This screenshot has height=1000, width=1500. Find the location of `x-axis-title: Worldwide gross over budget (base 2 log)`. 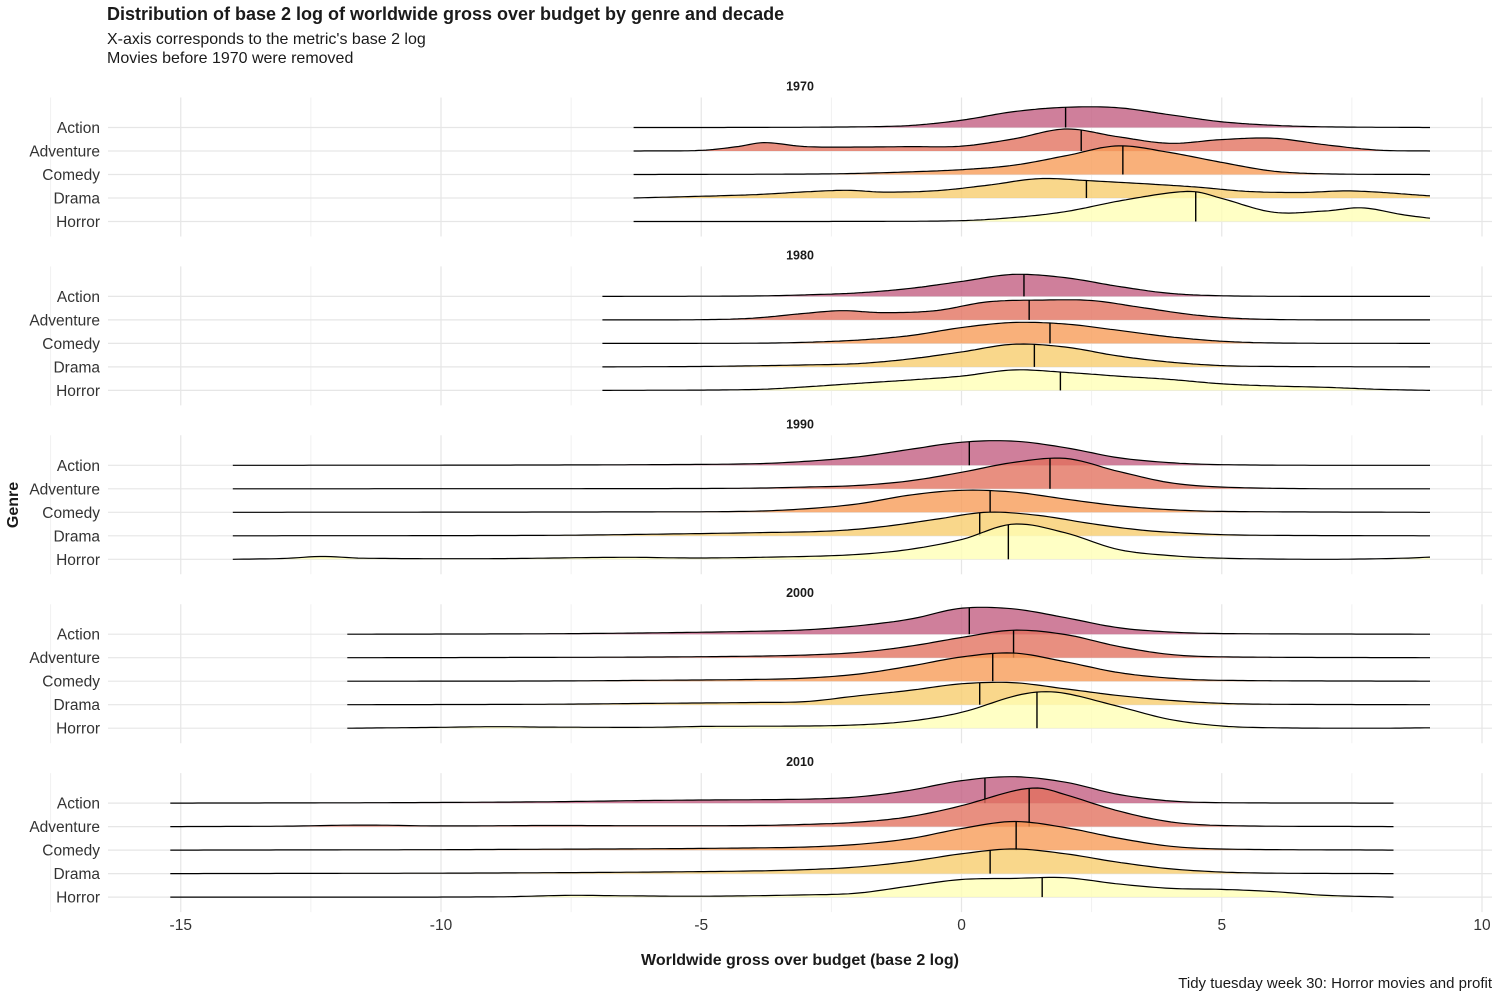

x-axis-title: Worldwide gross over budget (base 2 log) is located at coordinates (800, 960).